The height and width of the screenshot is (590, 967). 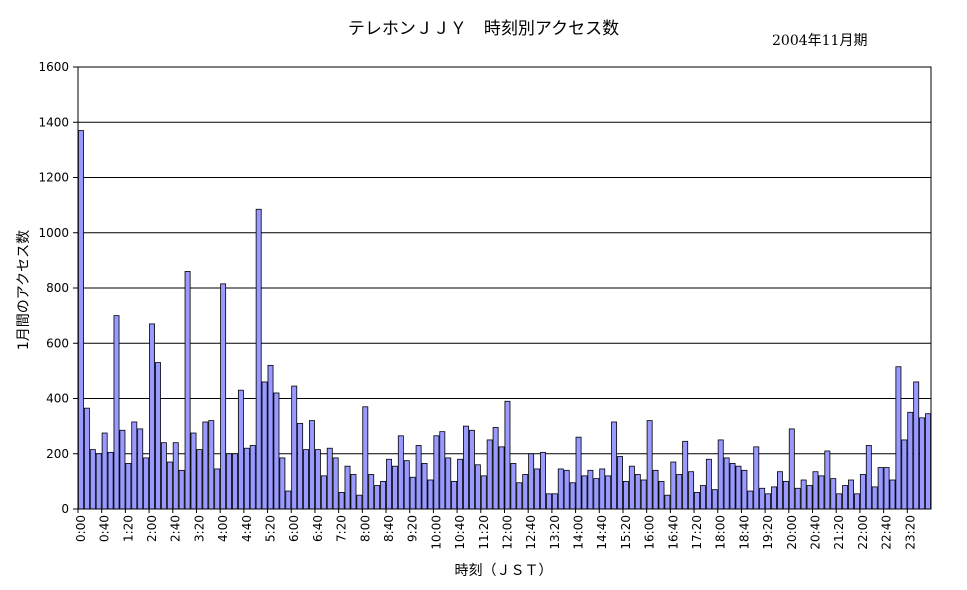 I want to click on x-tick-label: 13:20, so click(x=555, y=532).